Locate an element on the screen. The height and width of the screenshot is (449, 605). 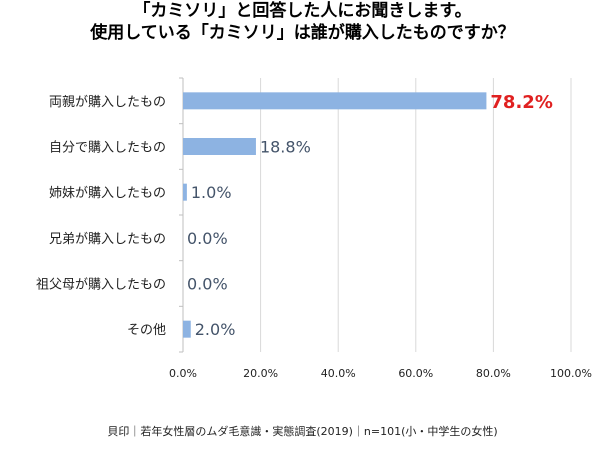
data-label: 1.0% is located at coordinates (211, 192).